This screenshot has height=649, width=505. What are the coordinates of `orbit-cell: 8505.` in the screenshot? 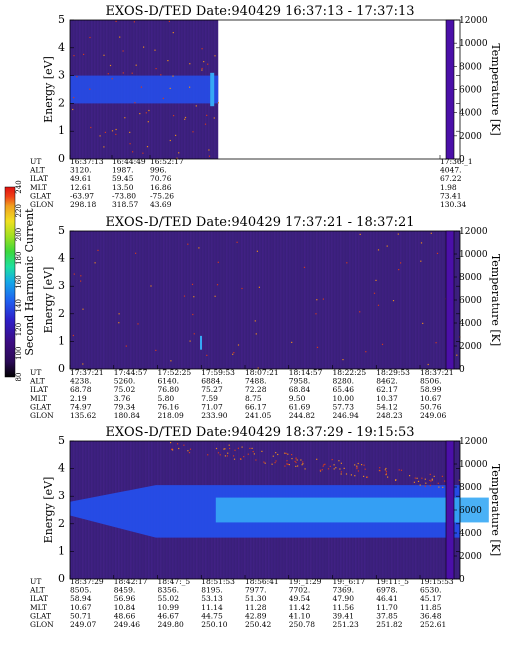 It's located at (80, 590).